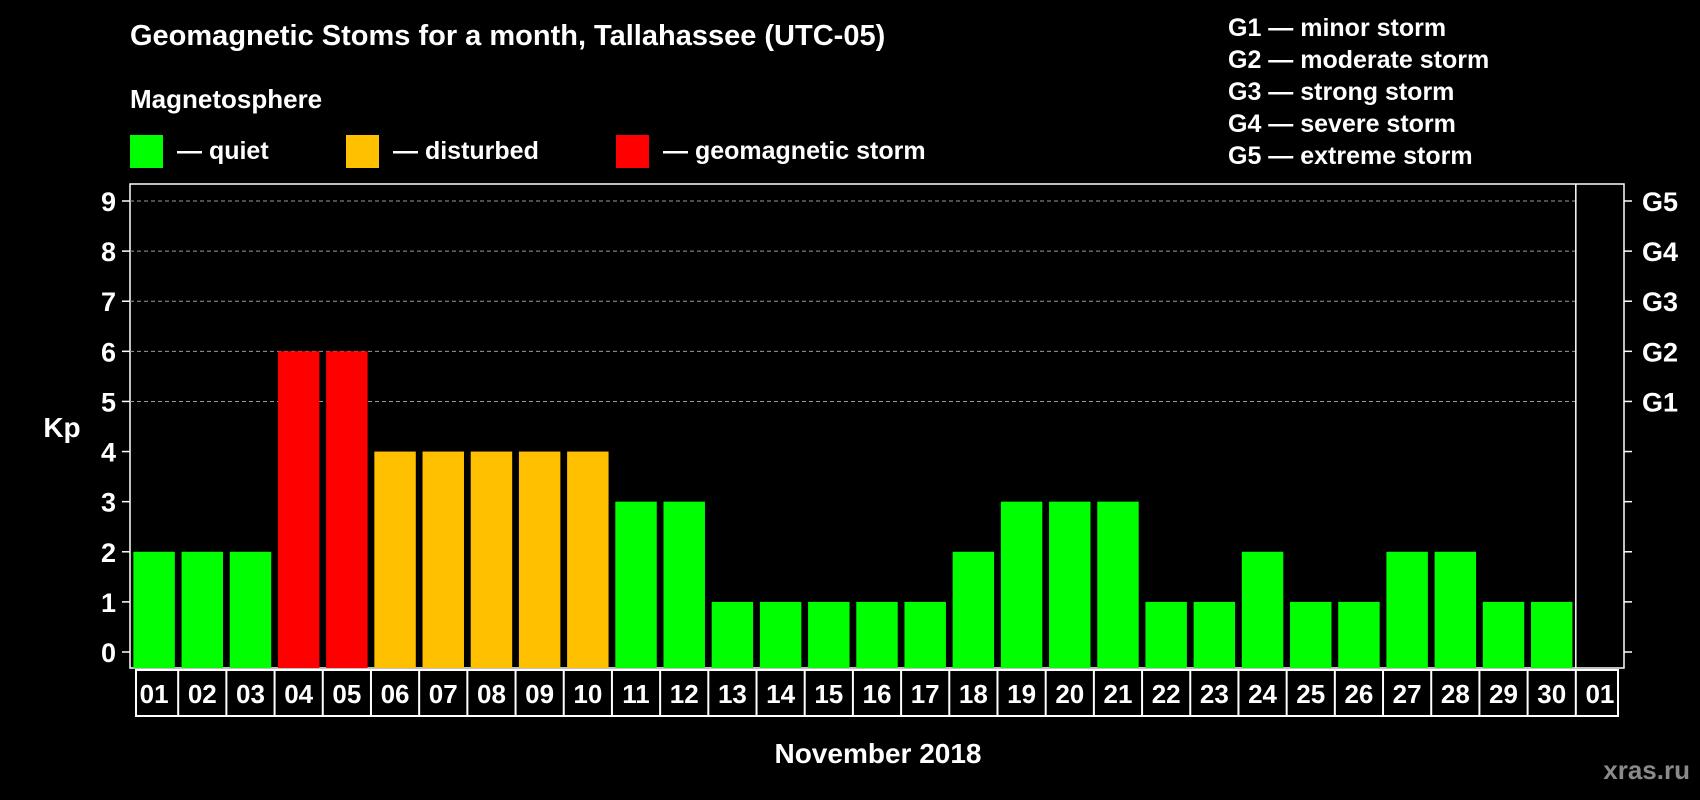  What do you see at coordinates (108, 653) in the screenshot?
I see `y-tick-label-0: 0` at bounding box center [108, 653].